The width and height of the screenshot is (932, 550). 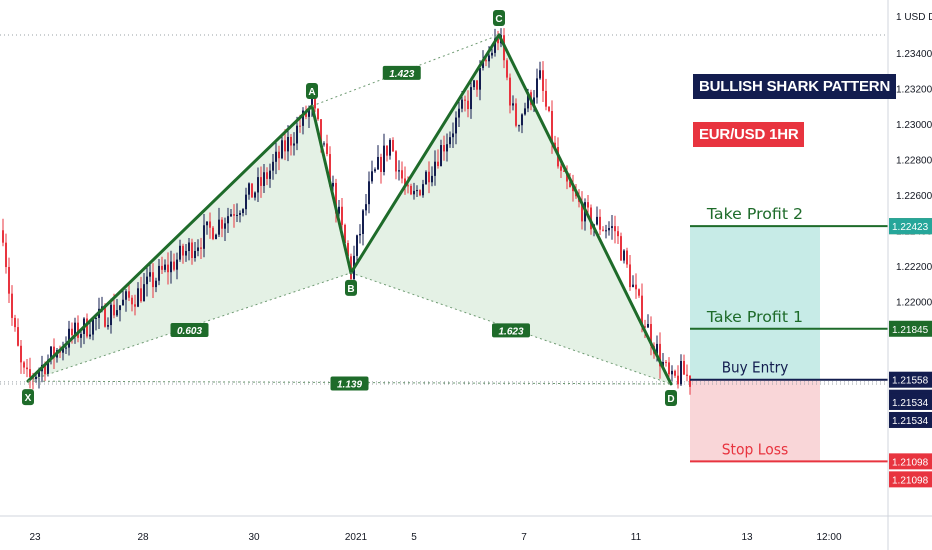 I want to click on extra-price-tag-3: 1.21534, so click(x=910, y=419).